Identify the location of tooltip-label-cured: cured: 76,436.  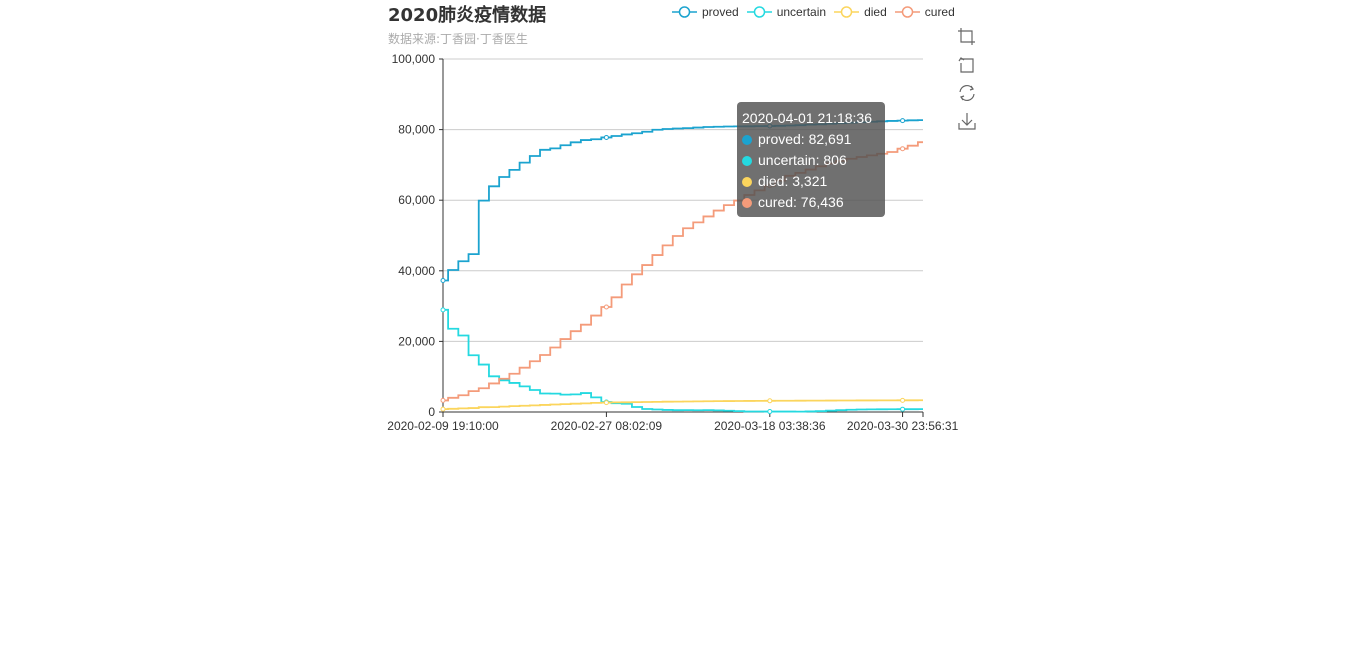
(801, 202).